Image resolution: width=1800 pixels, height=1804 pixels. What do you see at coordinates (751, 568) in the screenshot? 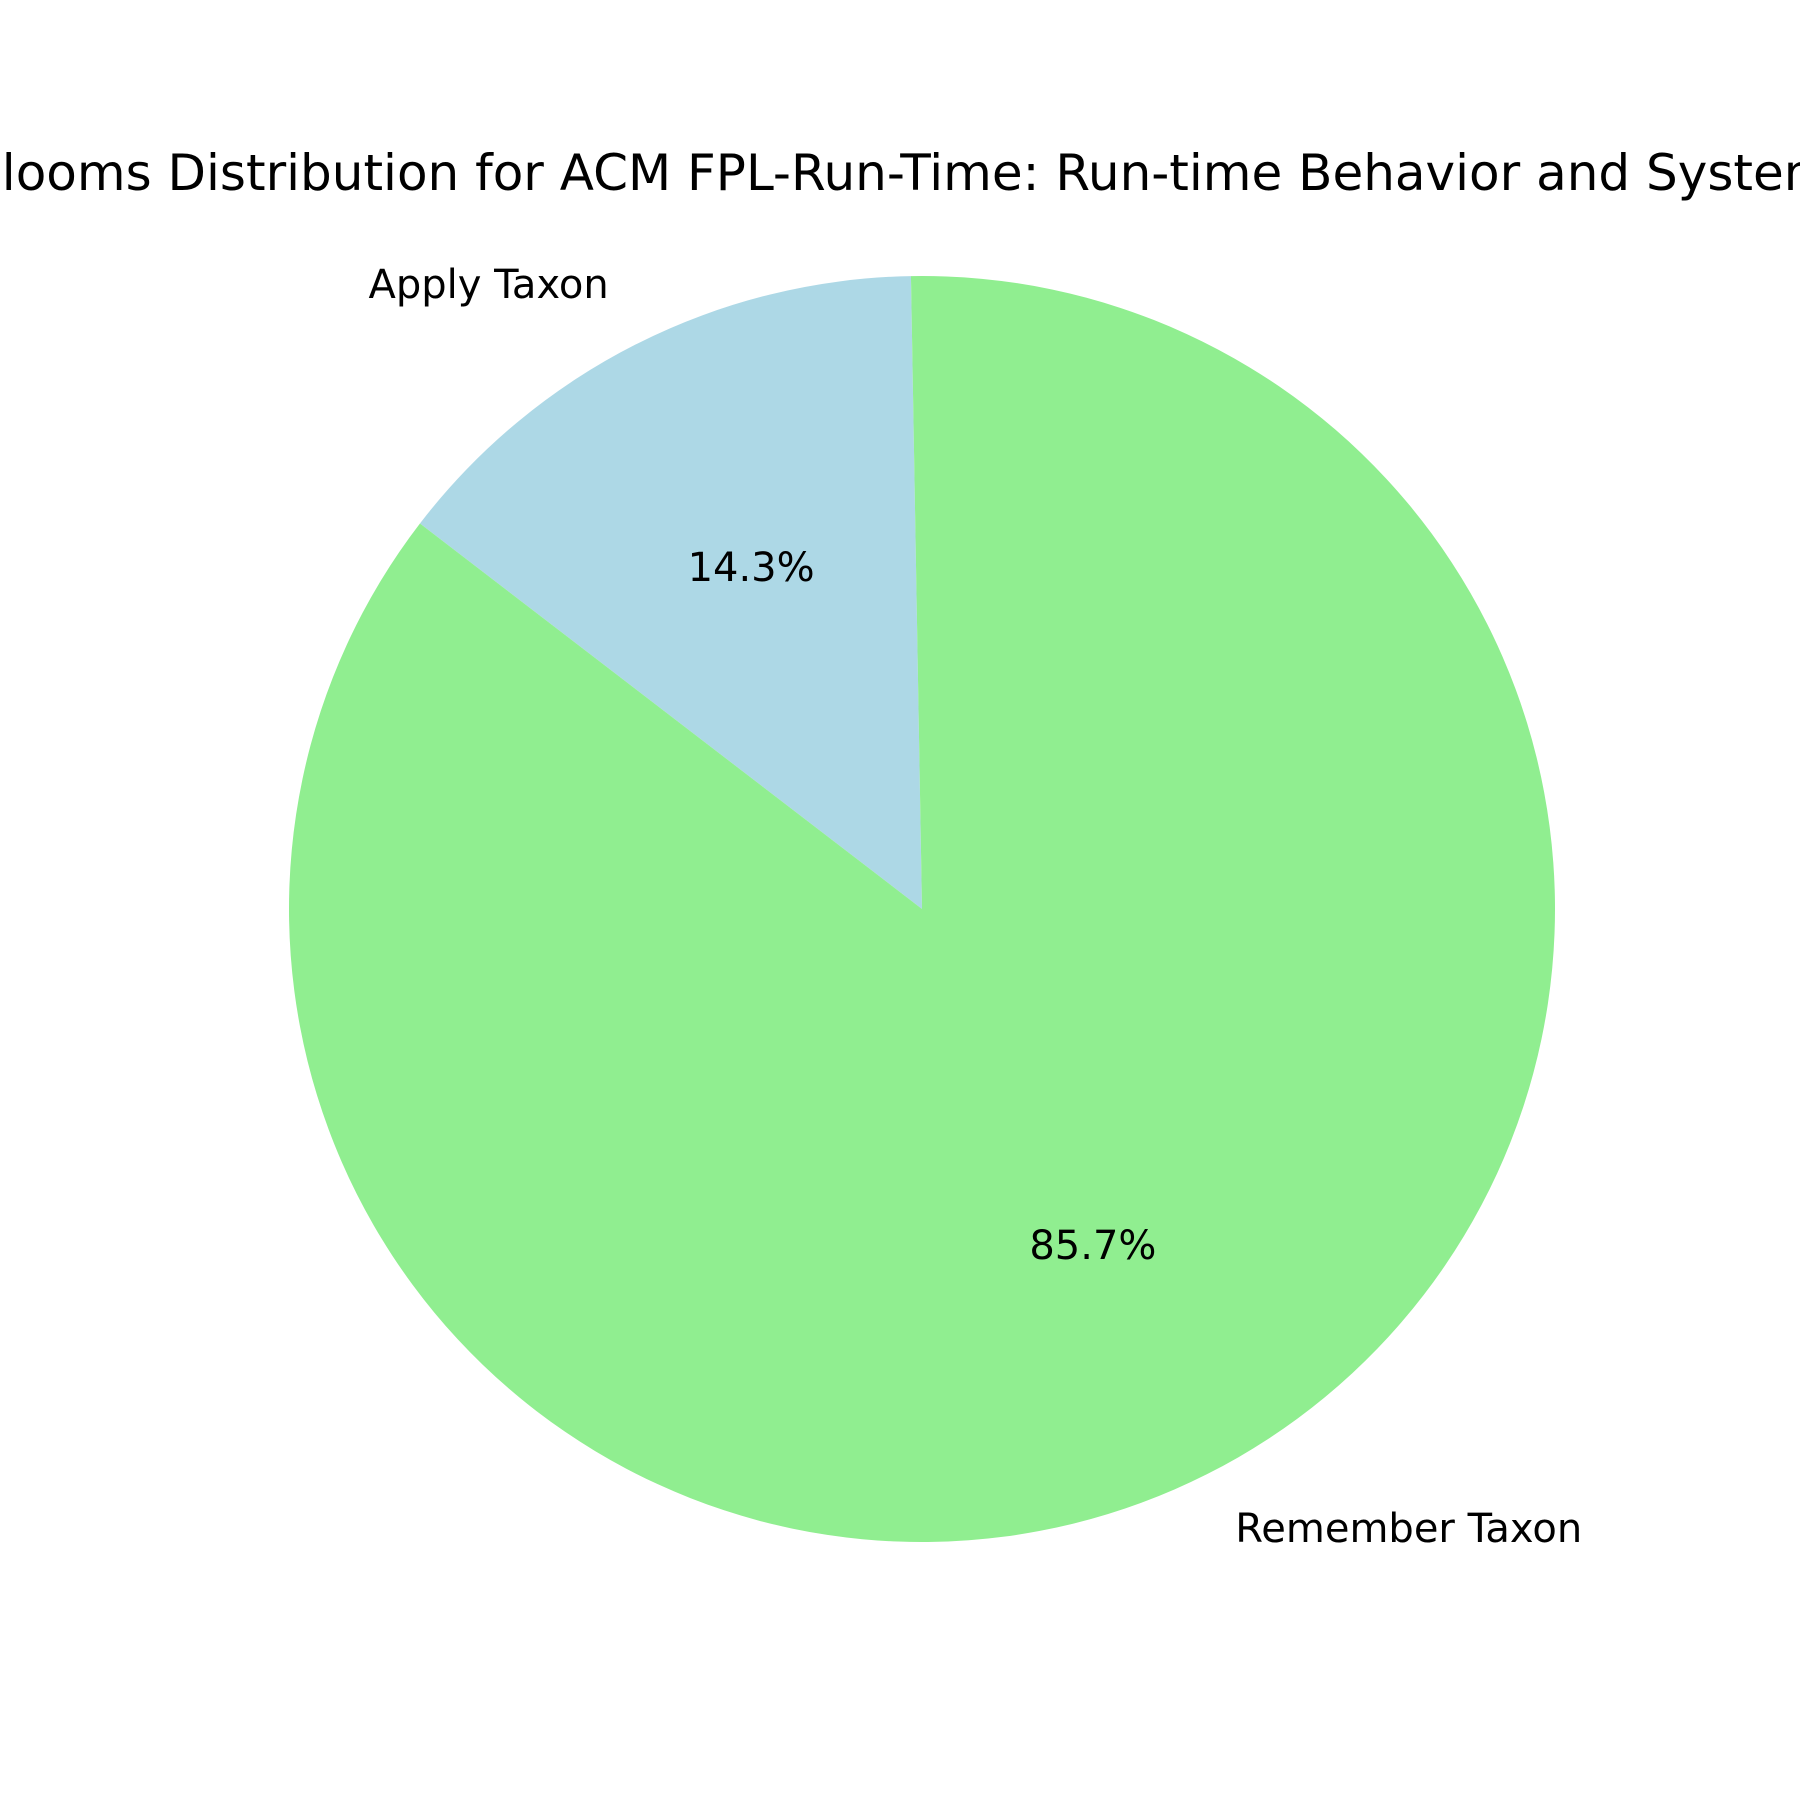
I see `pct-label-apply-taxon: 14.3%` at bounding box center [751, 568].